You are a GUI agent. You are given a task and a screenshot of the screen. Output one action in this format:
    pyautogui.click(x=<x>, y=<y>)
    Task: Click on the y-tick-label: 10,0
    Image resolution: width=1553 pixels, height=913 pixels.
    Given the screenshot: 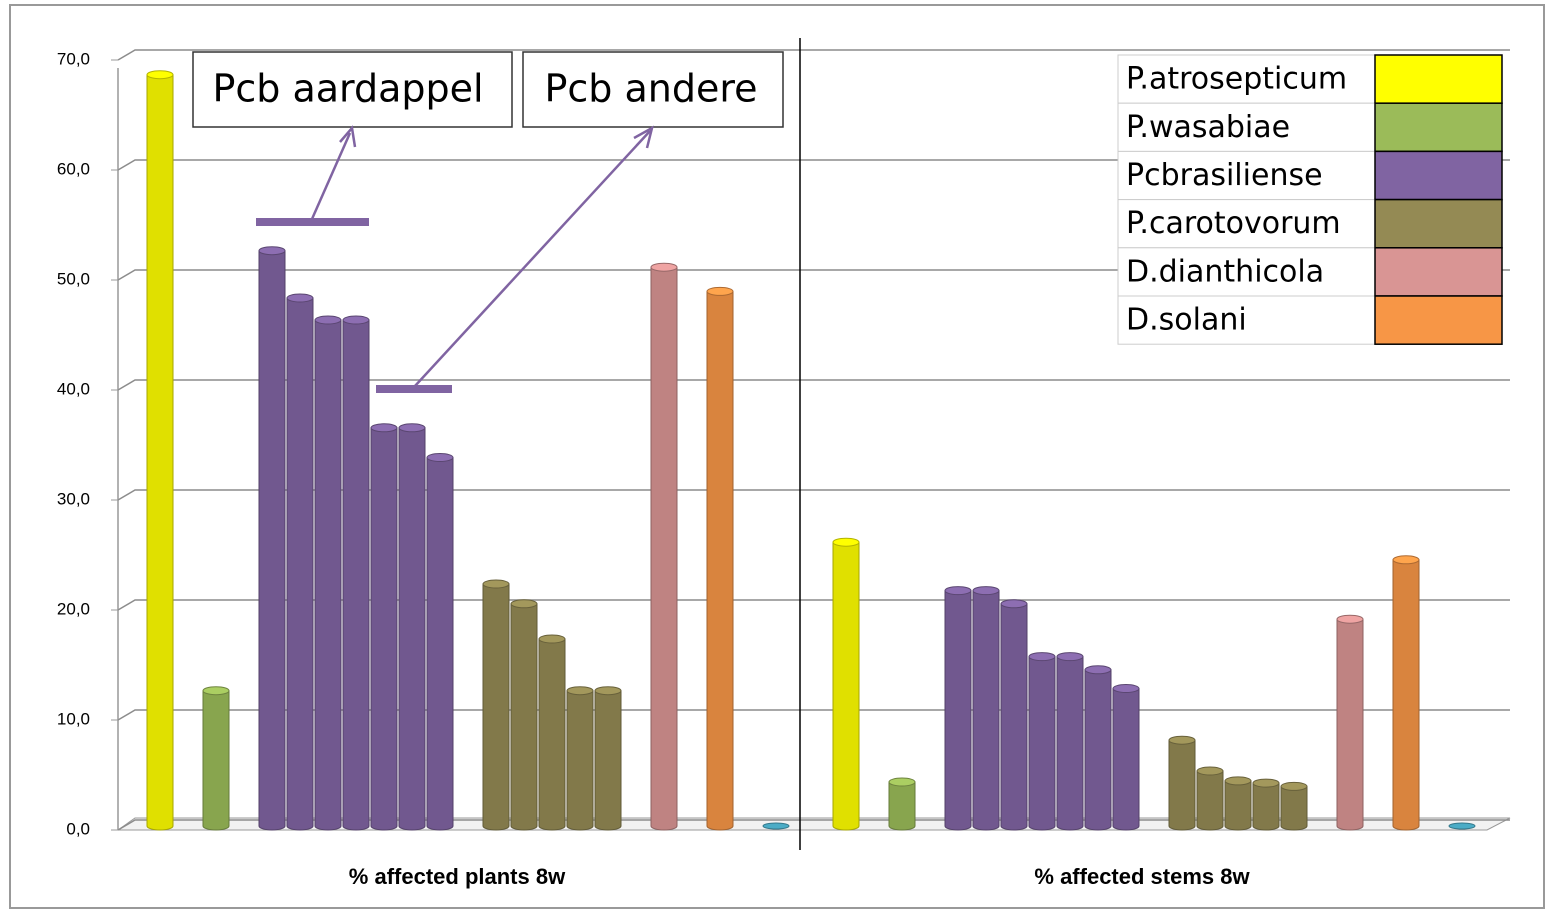 What is the action you would take?
    pyautogui.click(x=73, y=718)
    